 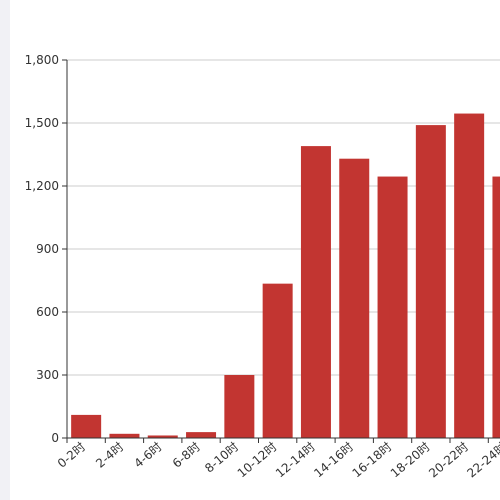 I want to click on x-tick-label: 6-8时, so click(x=186, y=455).